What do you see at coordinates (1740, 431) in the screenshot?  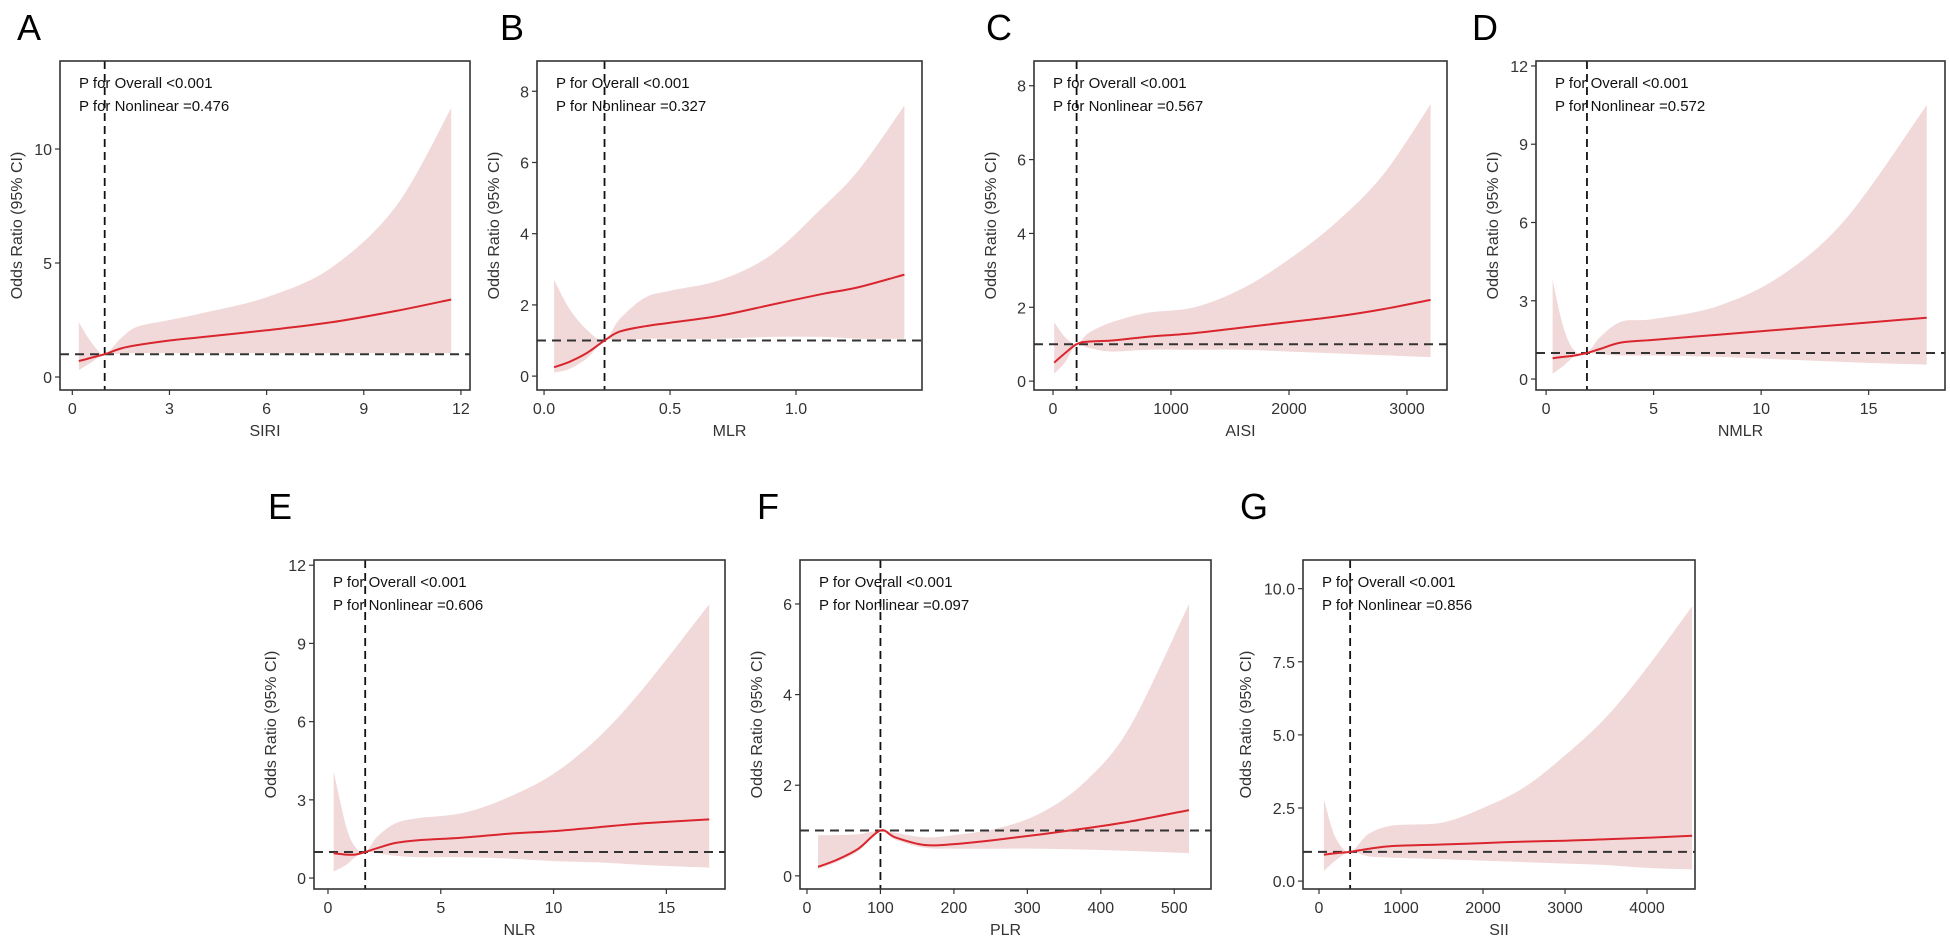 I see `x-axis-title: NMLR` at bounding box center [1740, 431].